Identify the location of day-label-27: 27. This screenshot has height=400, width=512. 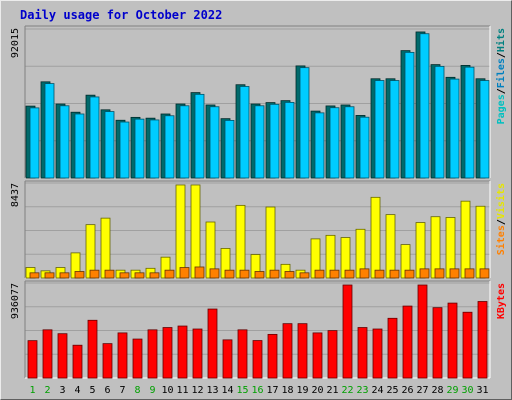
(422, 390).